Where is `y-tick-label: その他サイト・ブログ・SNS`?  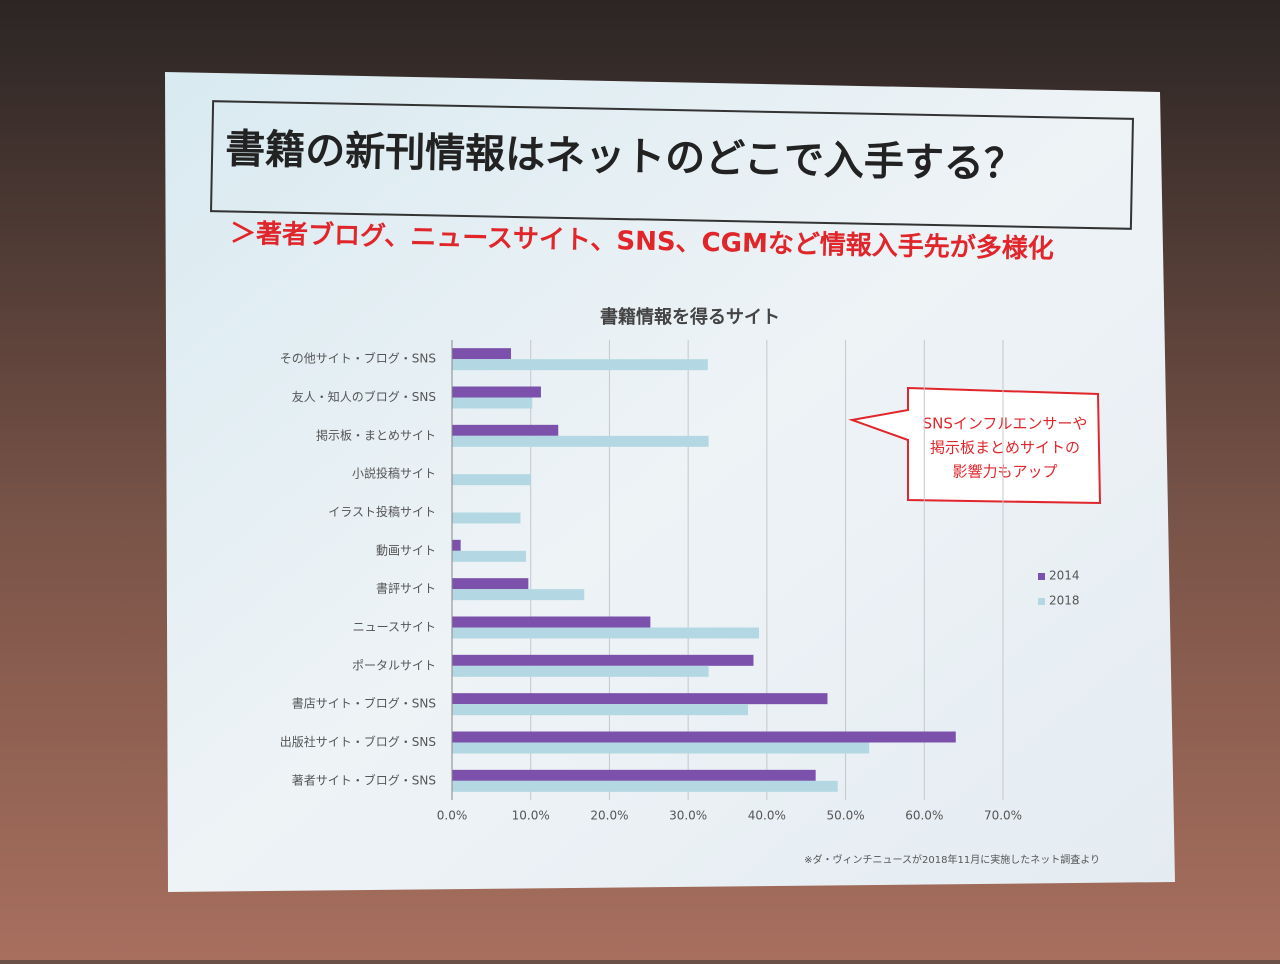
y-tick-label: その他サイト・ブログ・SNS is located at coordinates (358, 358).